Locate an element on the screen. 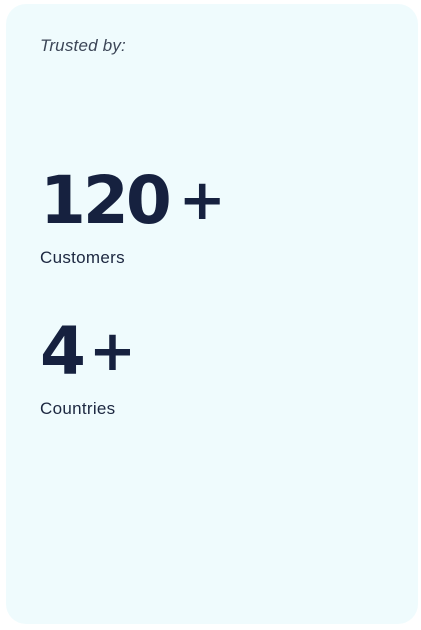 The width and height of the screenshot is (421, 630). customers-label: Customers is located at coordinates (82, 257).